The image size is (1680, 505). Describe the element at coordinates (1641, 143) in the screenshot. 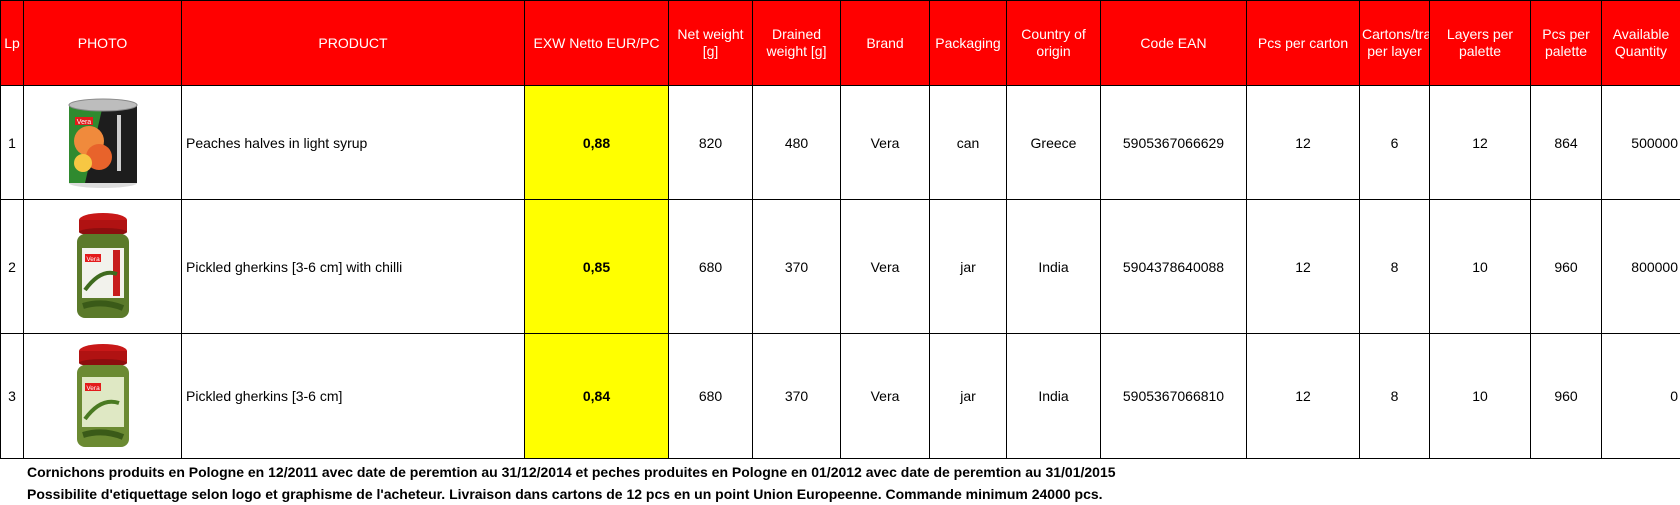

I see `cell-available: 500000` at that location.